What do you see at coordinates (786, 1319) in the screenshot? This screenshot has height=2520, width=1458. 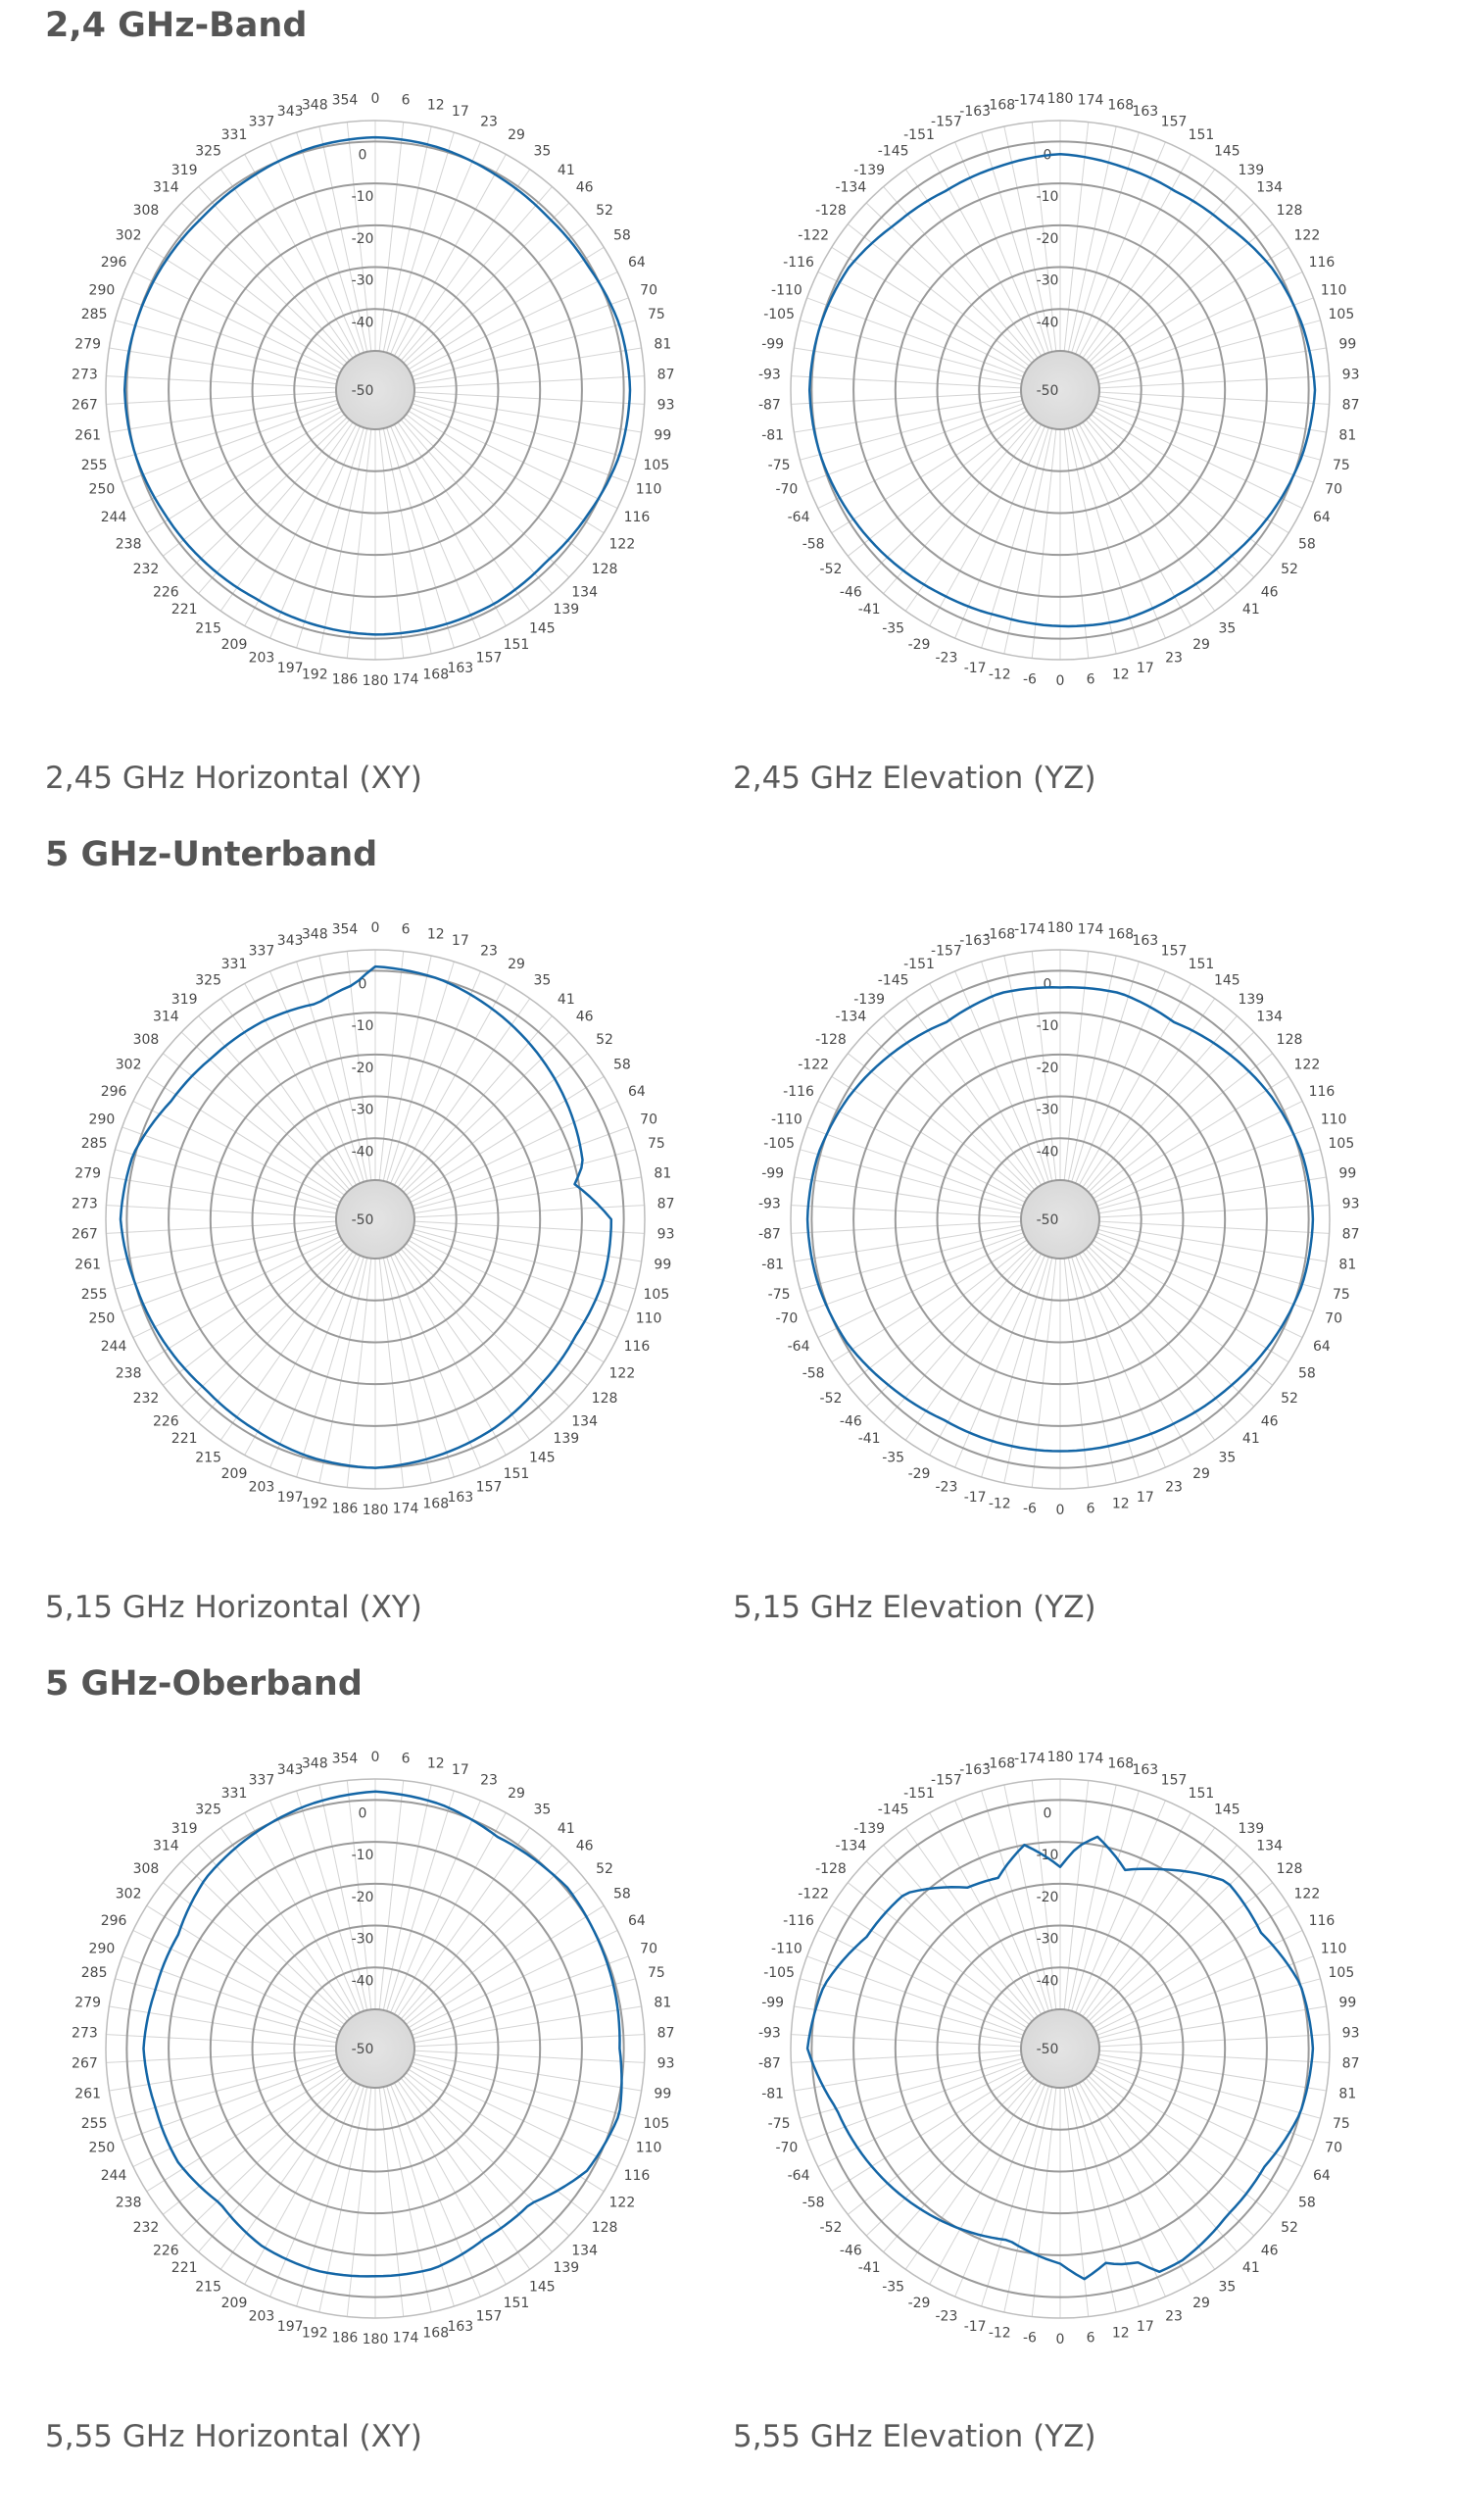 I see `angle-label: -70` at bounding box center [786, 1319].